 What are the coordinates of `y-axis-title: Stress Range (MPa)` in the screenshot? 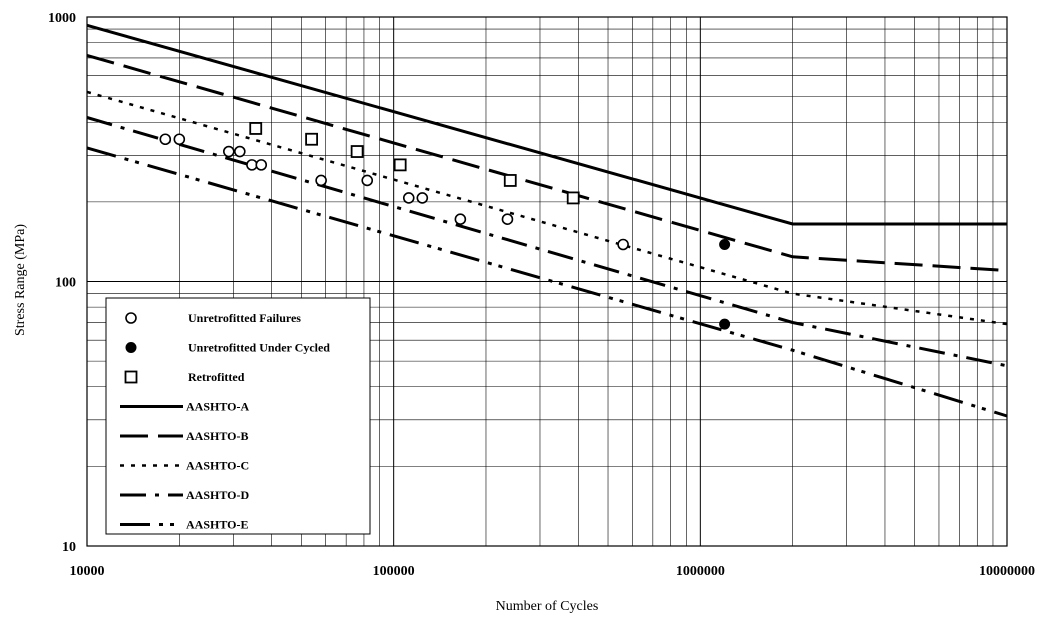 It's located at (20, 280).